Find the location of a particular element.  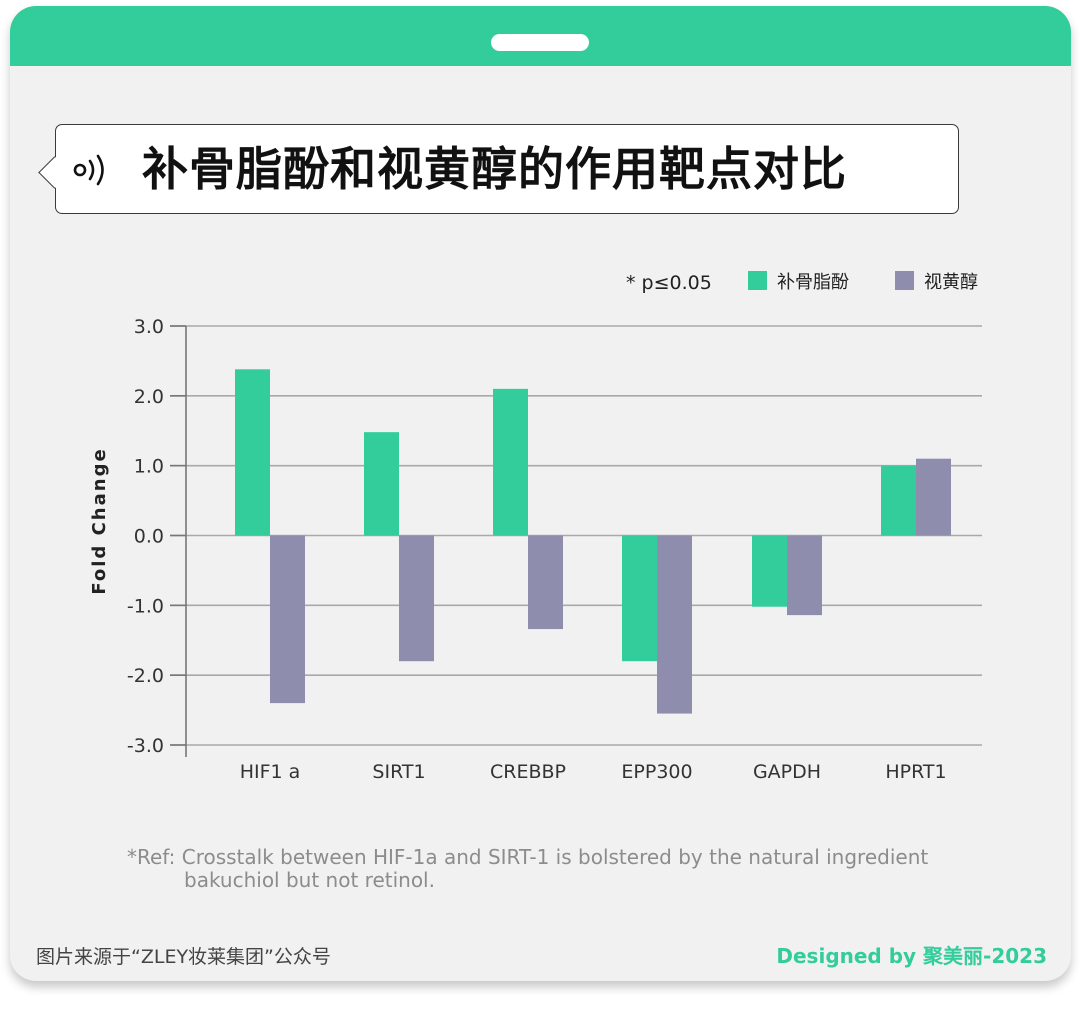

x-tick-label: SIRT1 is located at coordinates (398, 772).